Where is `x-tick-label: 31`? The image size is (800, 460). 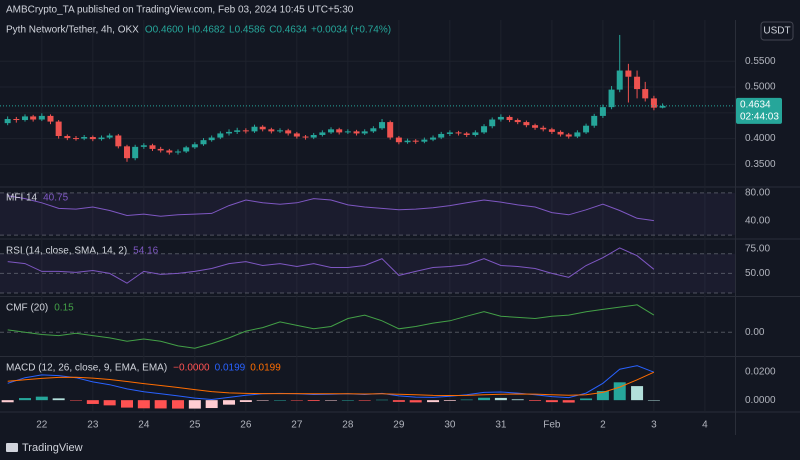 x-tick-label: 31 is located at coordinates (501, 425).